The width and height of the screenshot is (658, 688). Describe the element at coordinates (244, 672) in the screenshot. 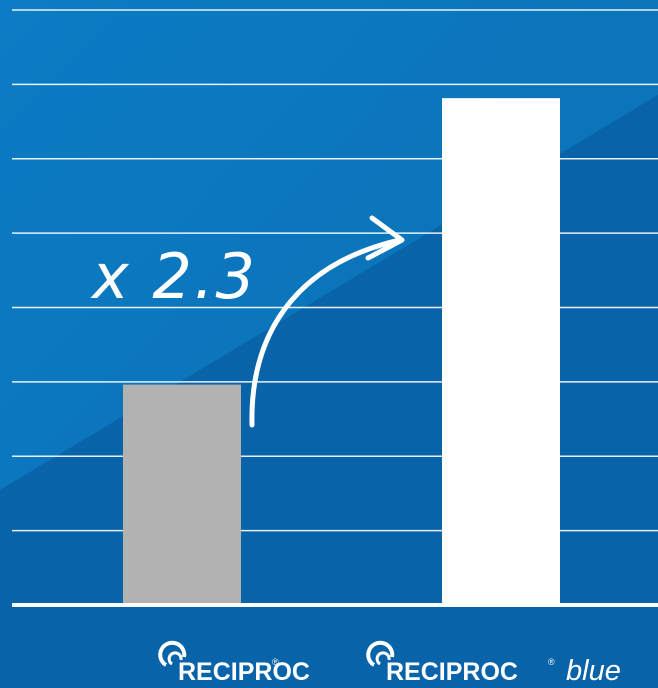

I see `logo-reciproc-brand: RECIPROC` at that location.